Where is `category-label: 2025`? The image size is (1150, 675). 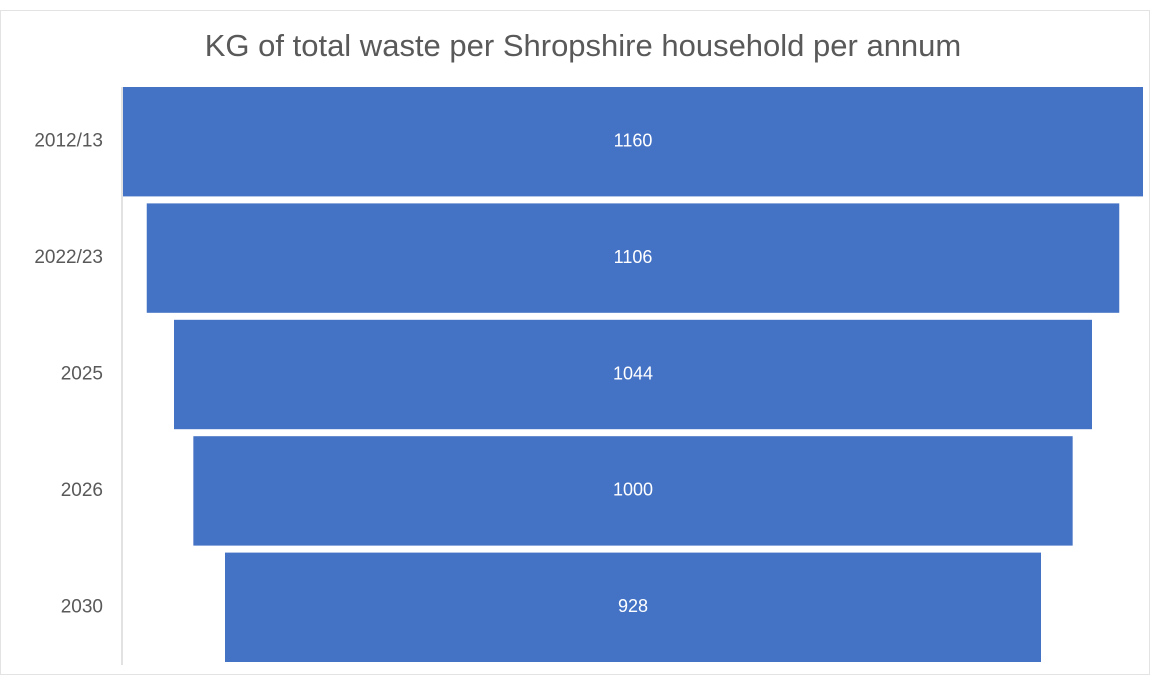 category-label: 2025 is located at coordinates (82, 374).